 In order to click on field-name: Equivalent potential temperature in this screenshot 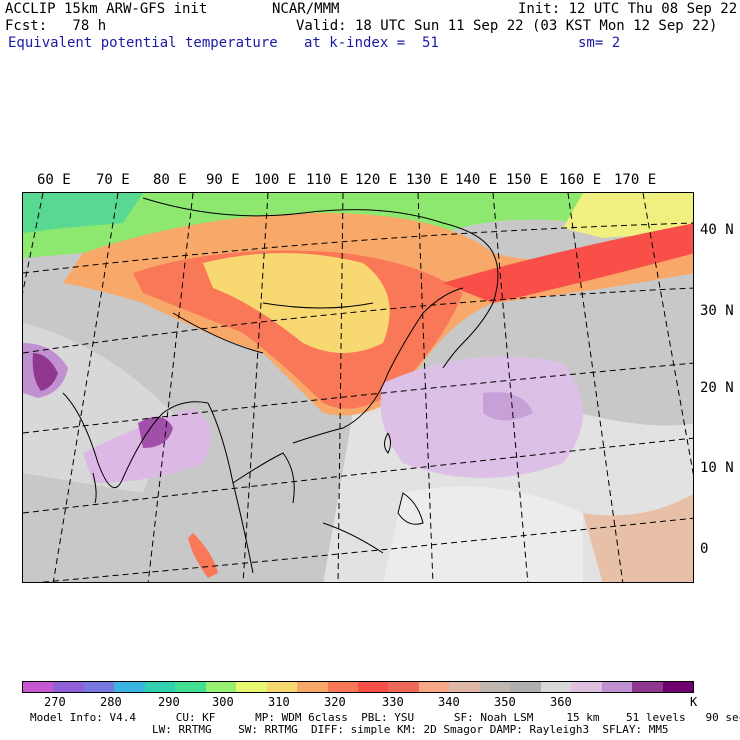, I will do `click(143, 43)`.